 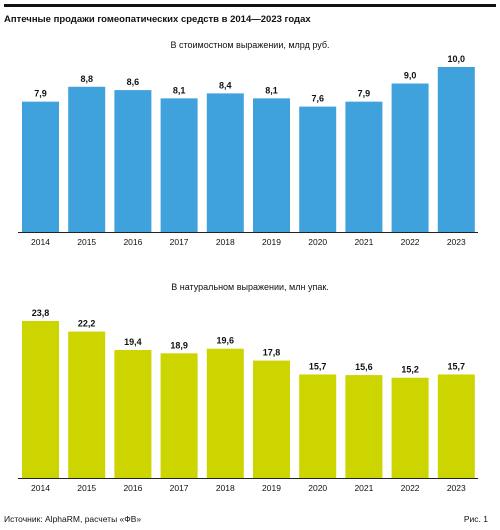 I want to click on figure-number: Рис. 1, so click(x=475, y=519).